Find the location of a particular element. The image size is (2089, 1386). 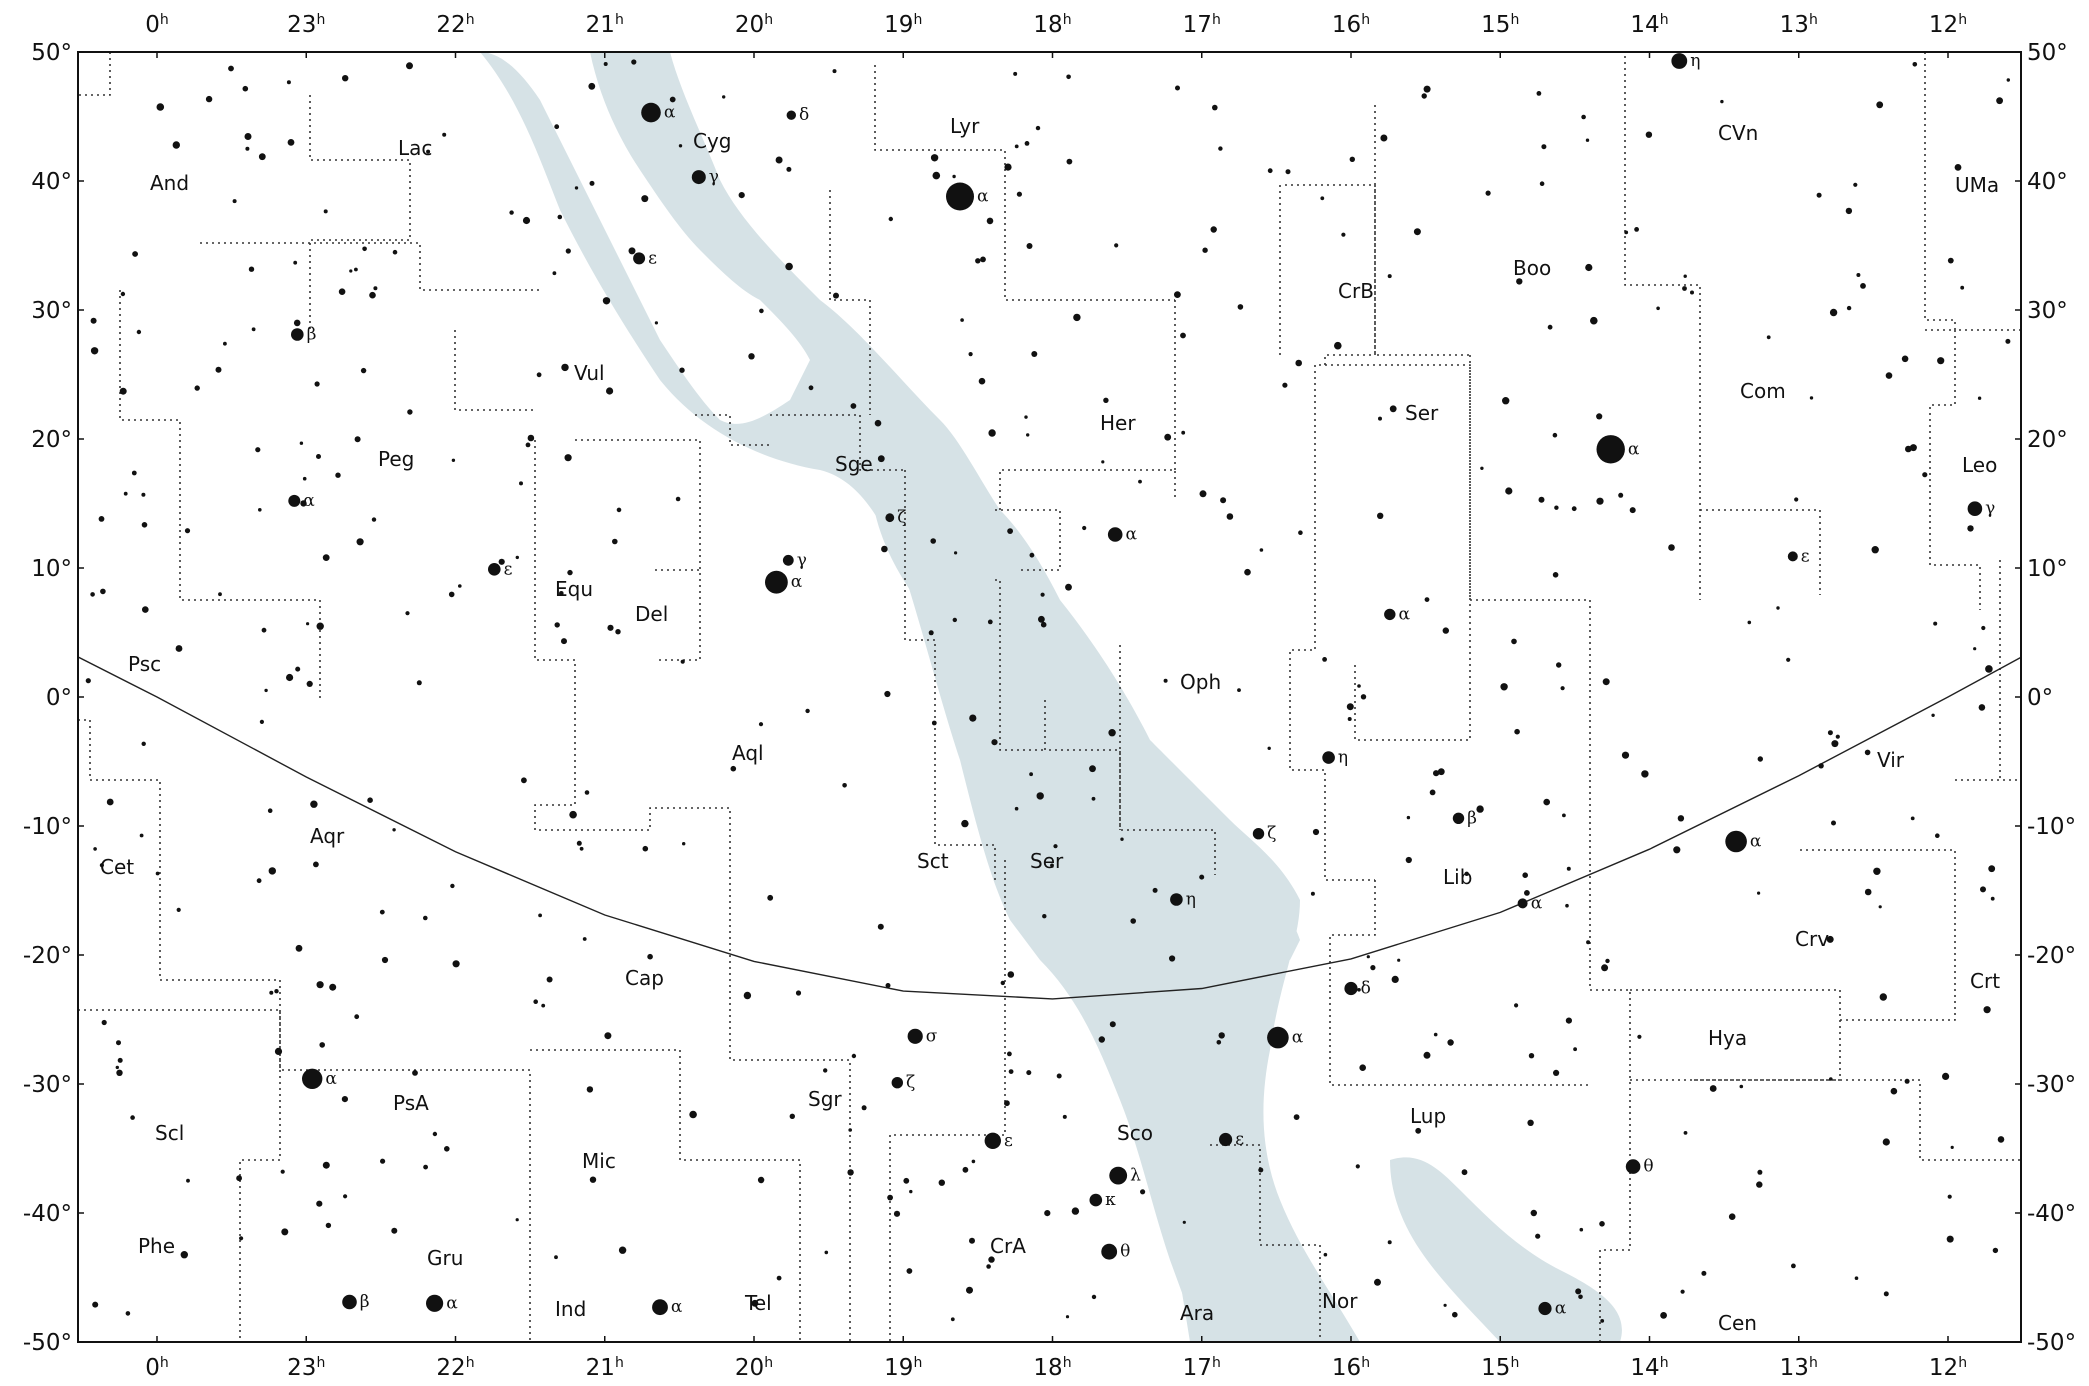

constellation-label: Scl is located at coordinates (169, 1133).